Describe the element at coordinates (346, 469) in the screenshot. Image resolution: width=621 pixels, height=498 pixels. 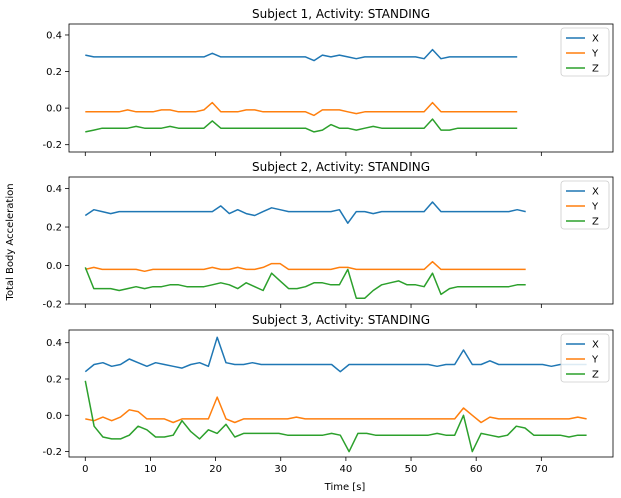
I see `x-tick-label: 40` at that location.